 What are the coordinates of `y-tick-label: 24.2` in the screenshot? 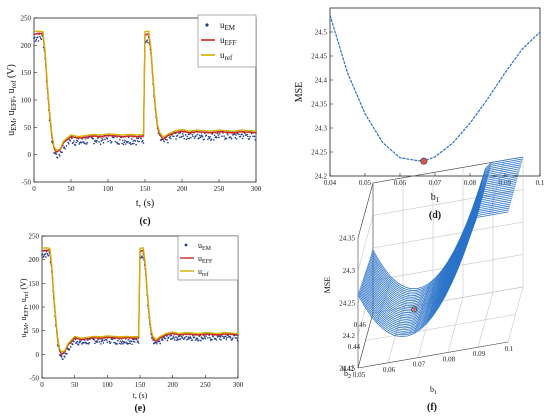 It's located at (321, 177).